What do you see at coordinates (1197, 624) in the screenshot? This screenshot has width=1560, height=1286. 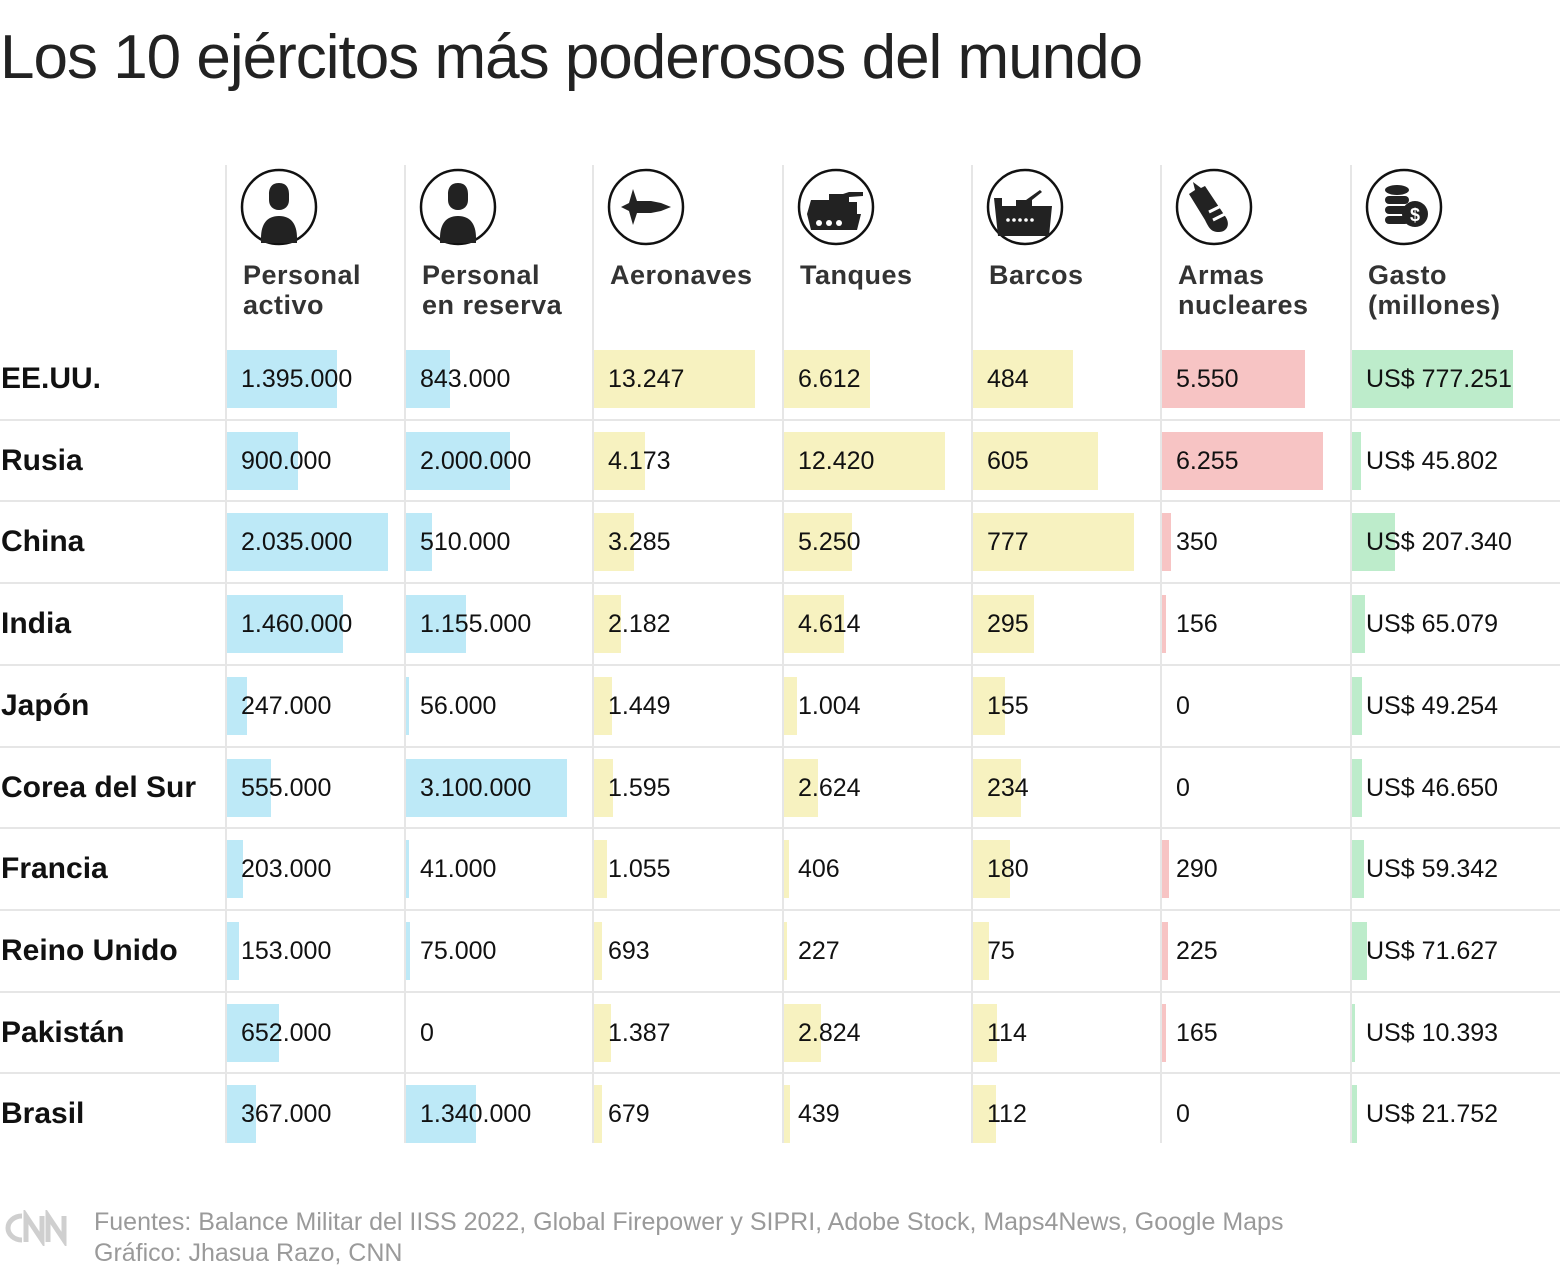 I see `value-label: 156` at bounding box center [1197, 624].